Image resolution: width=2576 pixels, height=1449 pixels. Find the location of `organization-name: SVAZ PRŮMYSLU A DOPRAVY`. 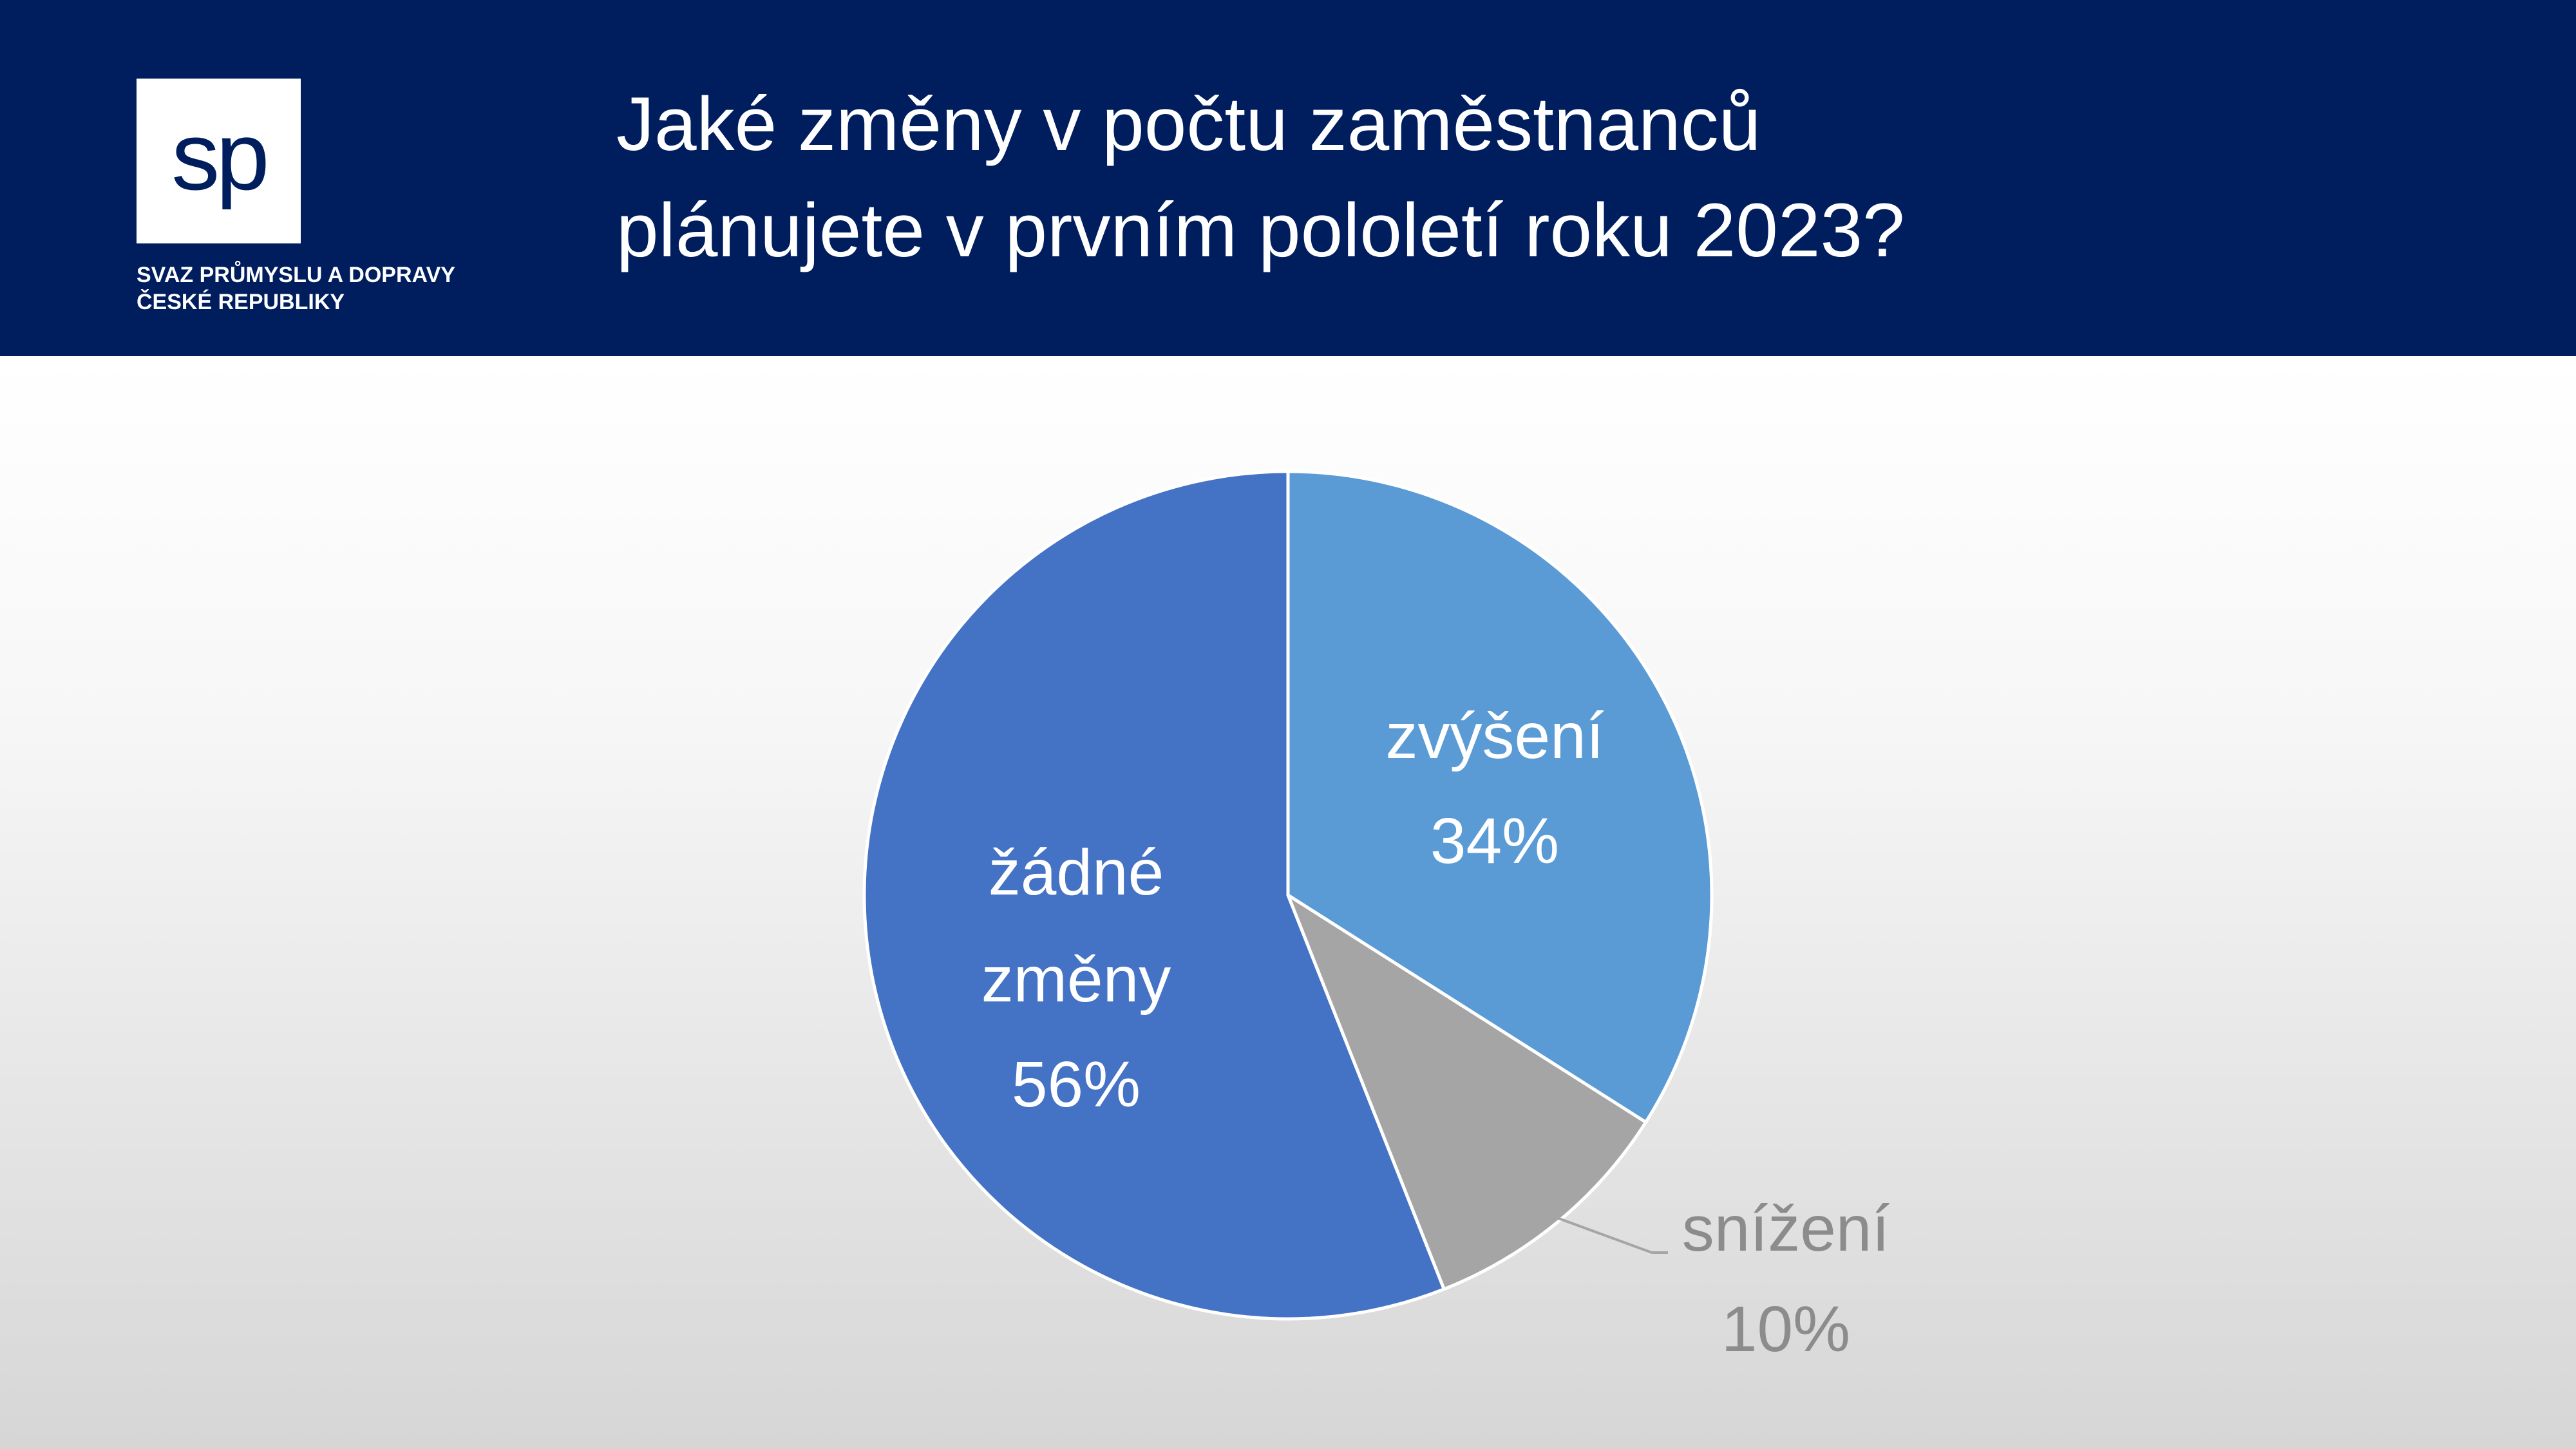

organization-name: SVAZ PRŮMYSLU A DOPRAVY is located at coordinates (296, 275).